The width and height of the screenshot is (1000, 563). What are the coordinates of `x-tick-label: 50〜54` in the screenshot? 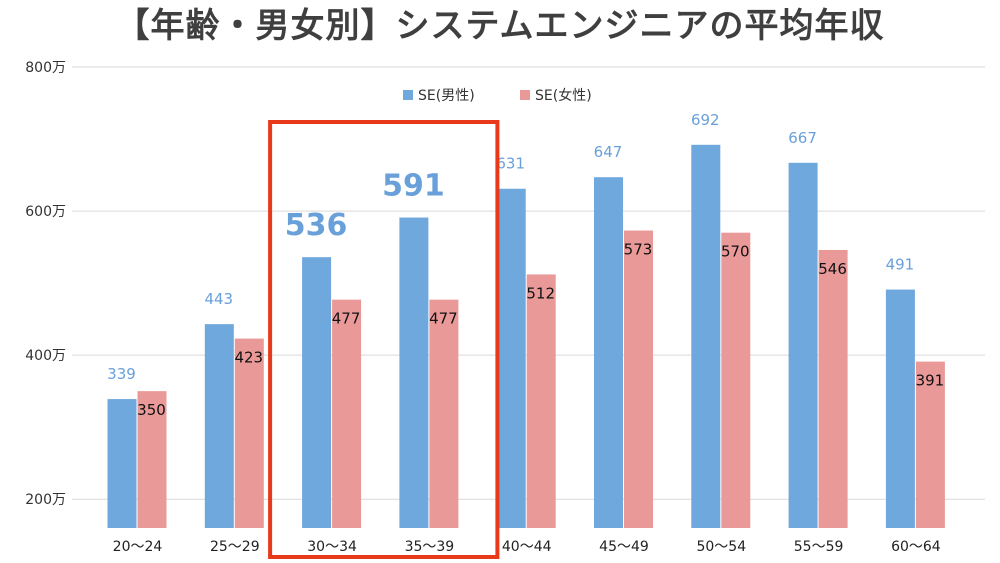 It's located at (721, 547).